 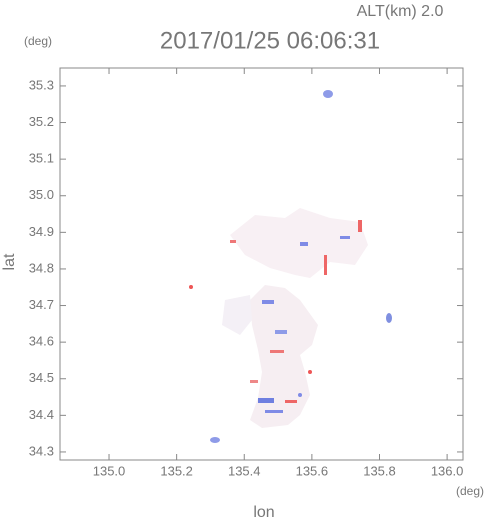 I want to click on y-tick-label: 35.3, so click(x=41, y=84).